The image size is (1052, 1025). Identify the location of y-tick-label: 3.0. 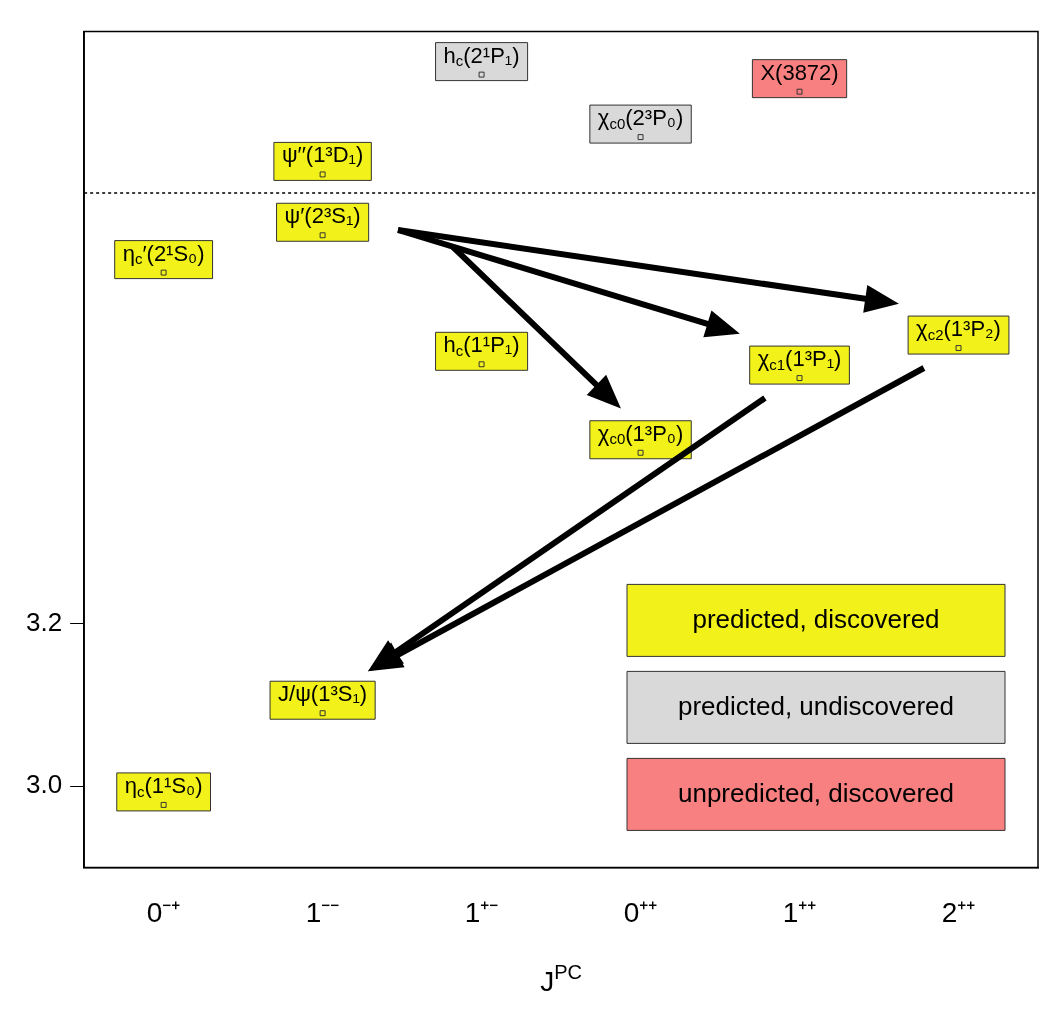
(44, 784).